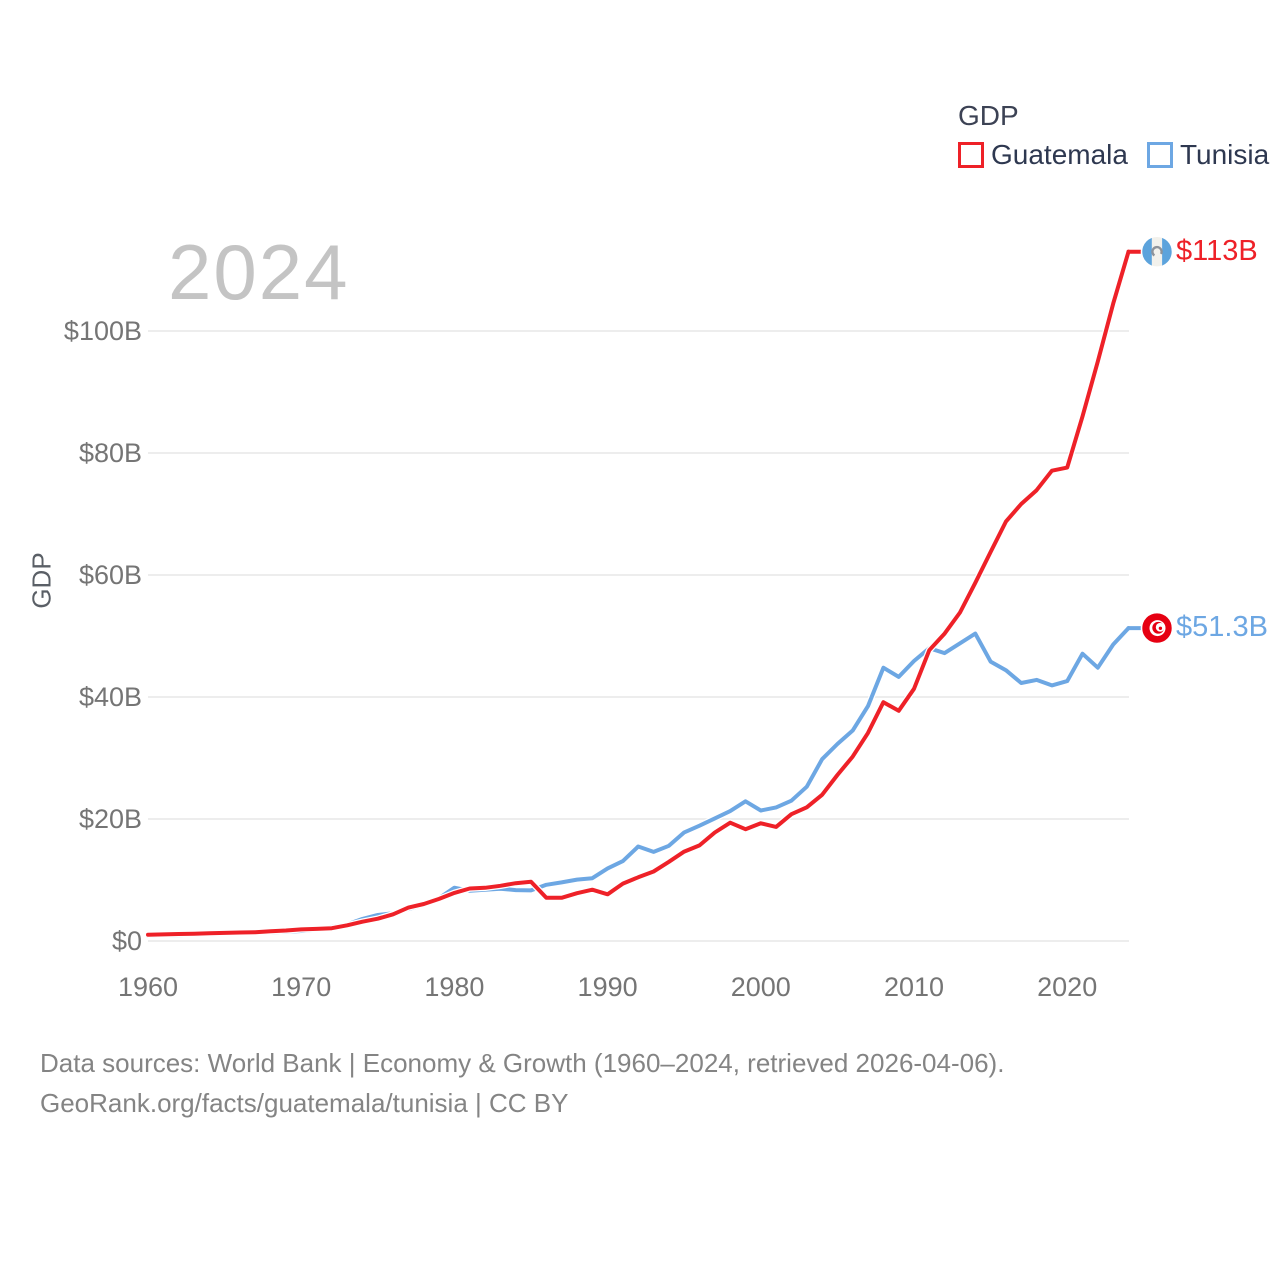 This screenshot has width=1280, height=1280. What do you see at coordinates (1159, 155) in the screenshot?
I see `tunisia-series-swatch` at bounding box center [1159, 155].